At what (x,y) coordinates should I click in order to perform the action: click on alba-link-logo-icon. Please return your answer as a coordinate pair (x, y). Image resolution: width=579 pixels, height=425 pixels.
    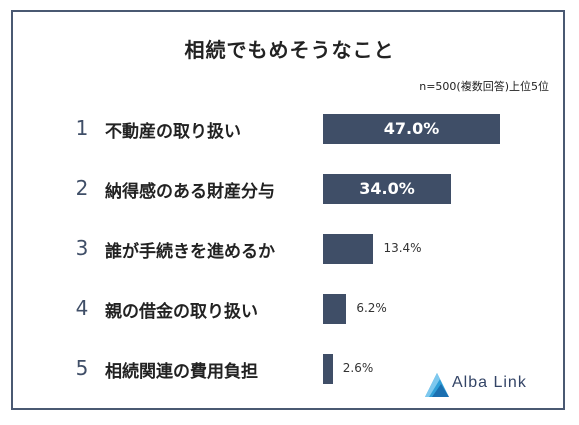
    Looking at the image, I should click on (437, 385).